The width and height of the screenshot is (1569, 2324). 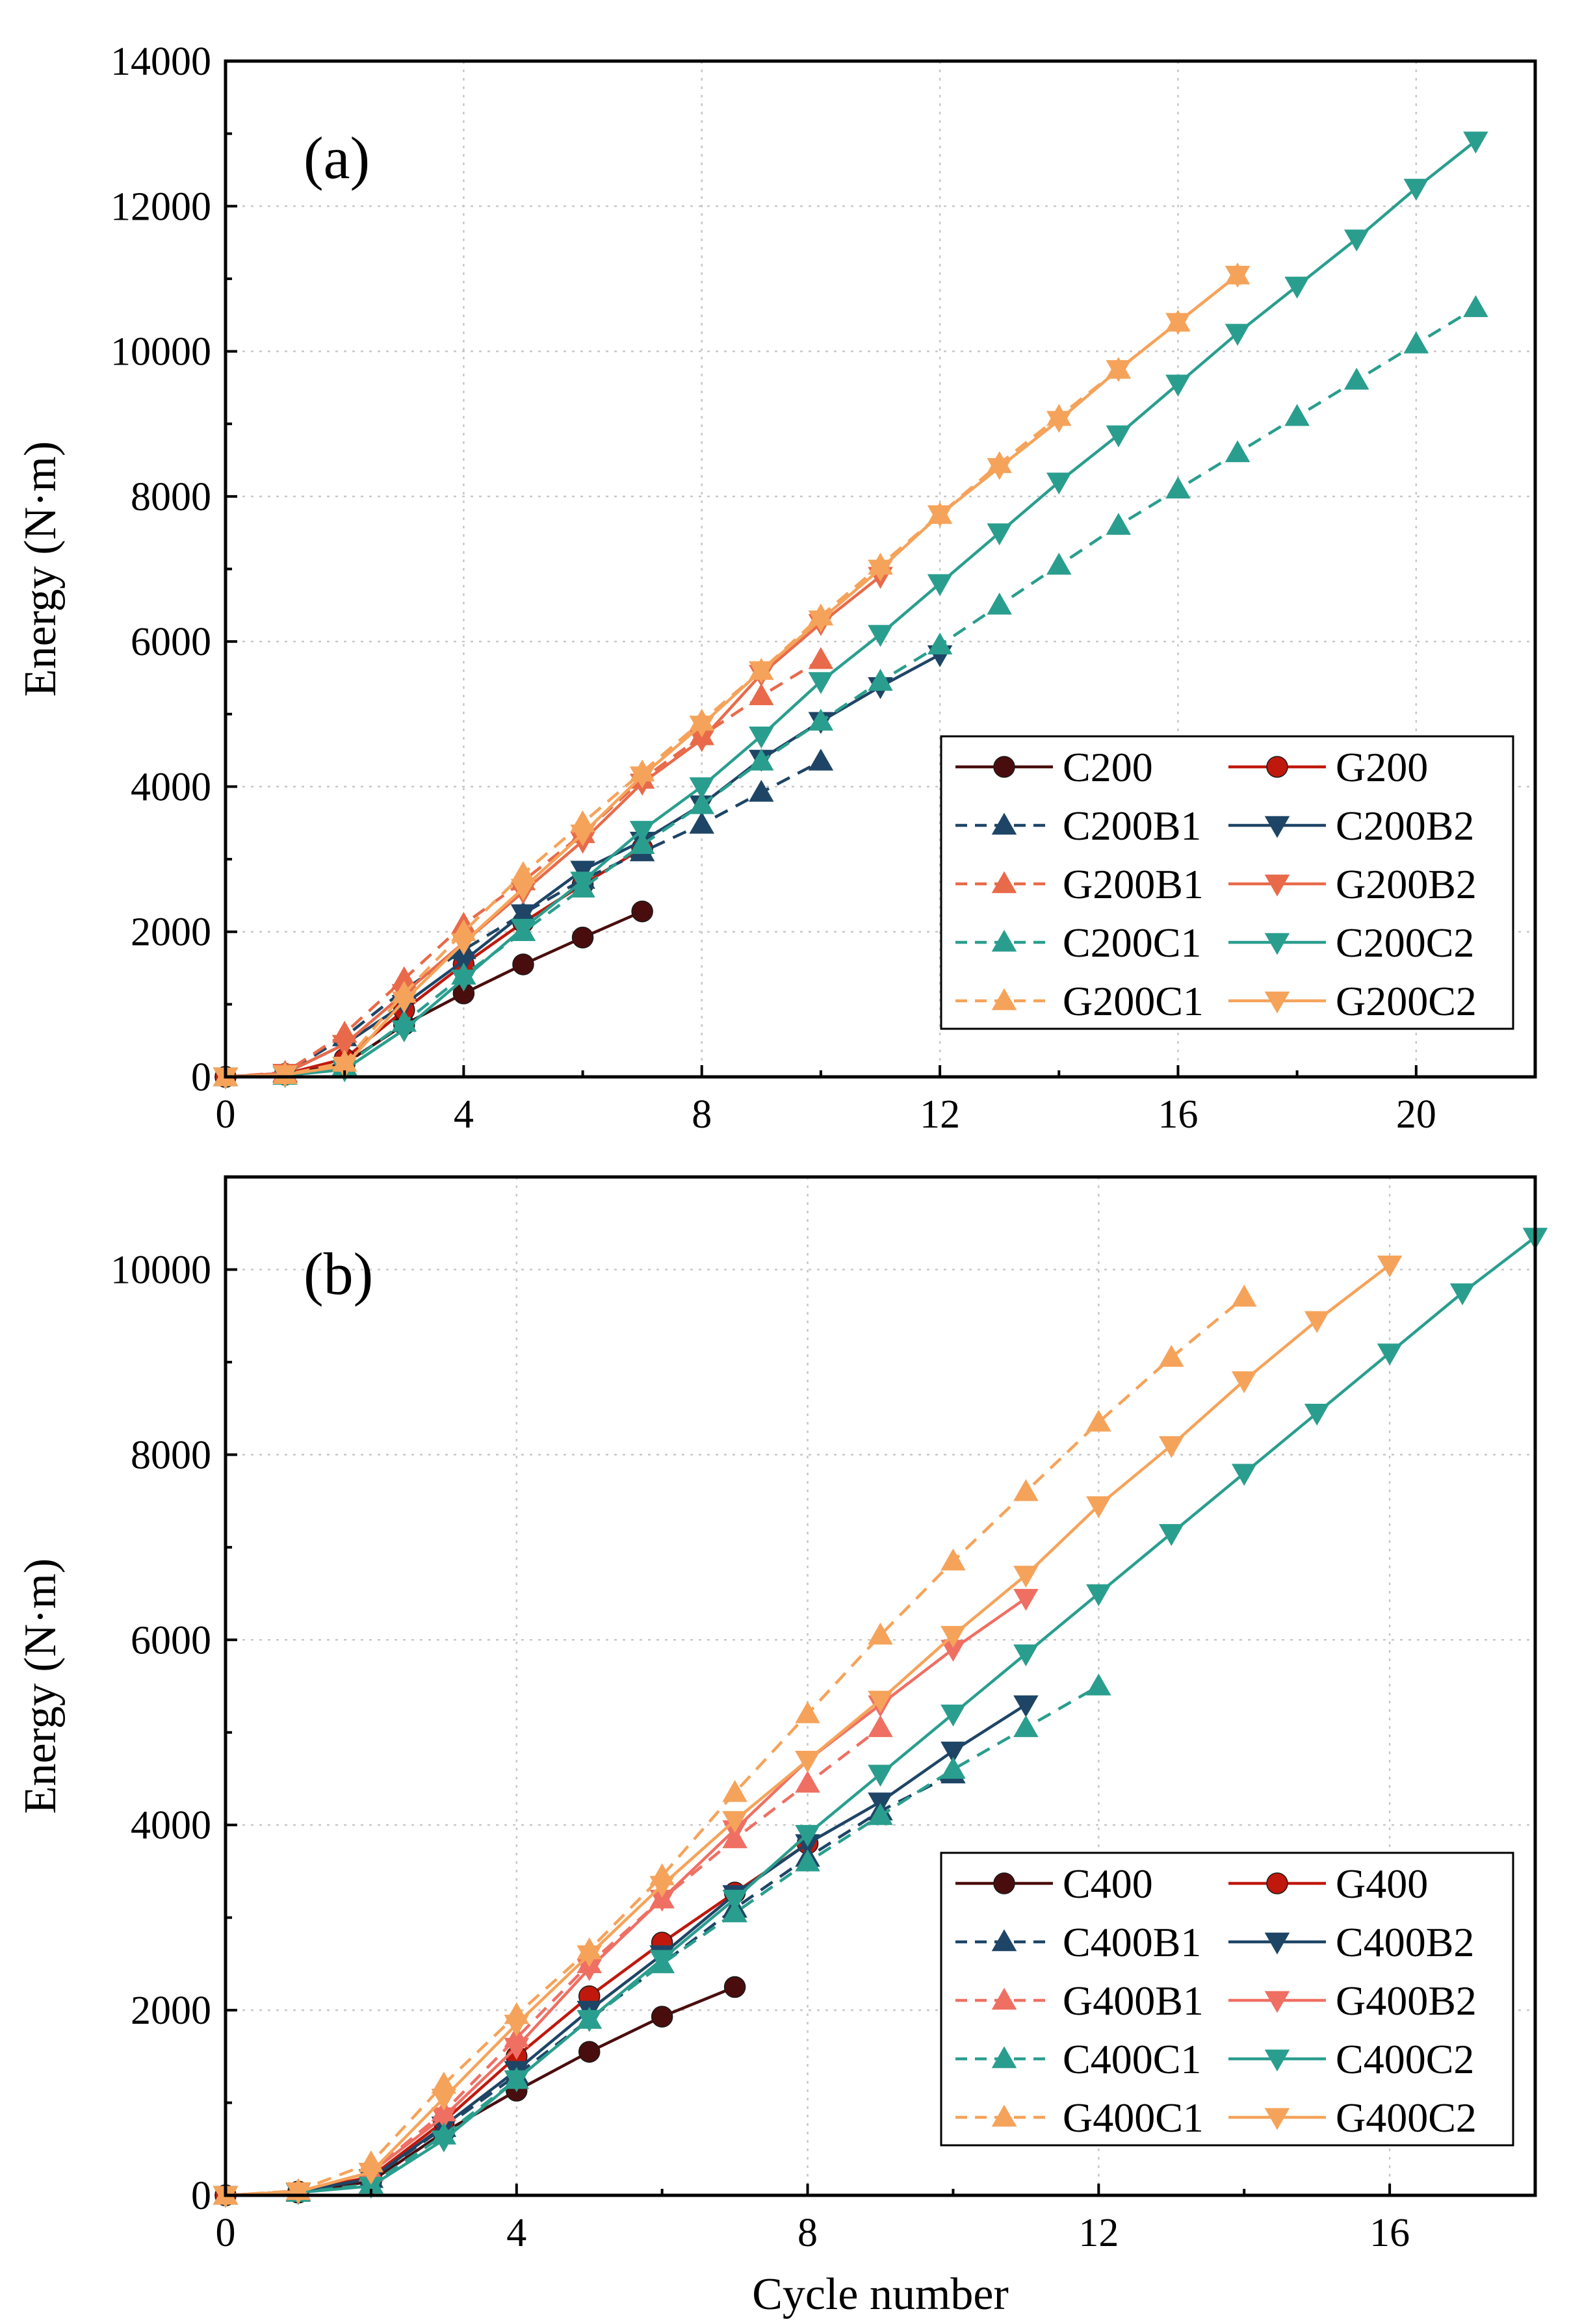 I want to click on legend-label-C400B1: C400B1, so click(x=1132, y=1942).